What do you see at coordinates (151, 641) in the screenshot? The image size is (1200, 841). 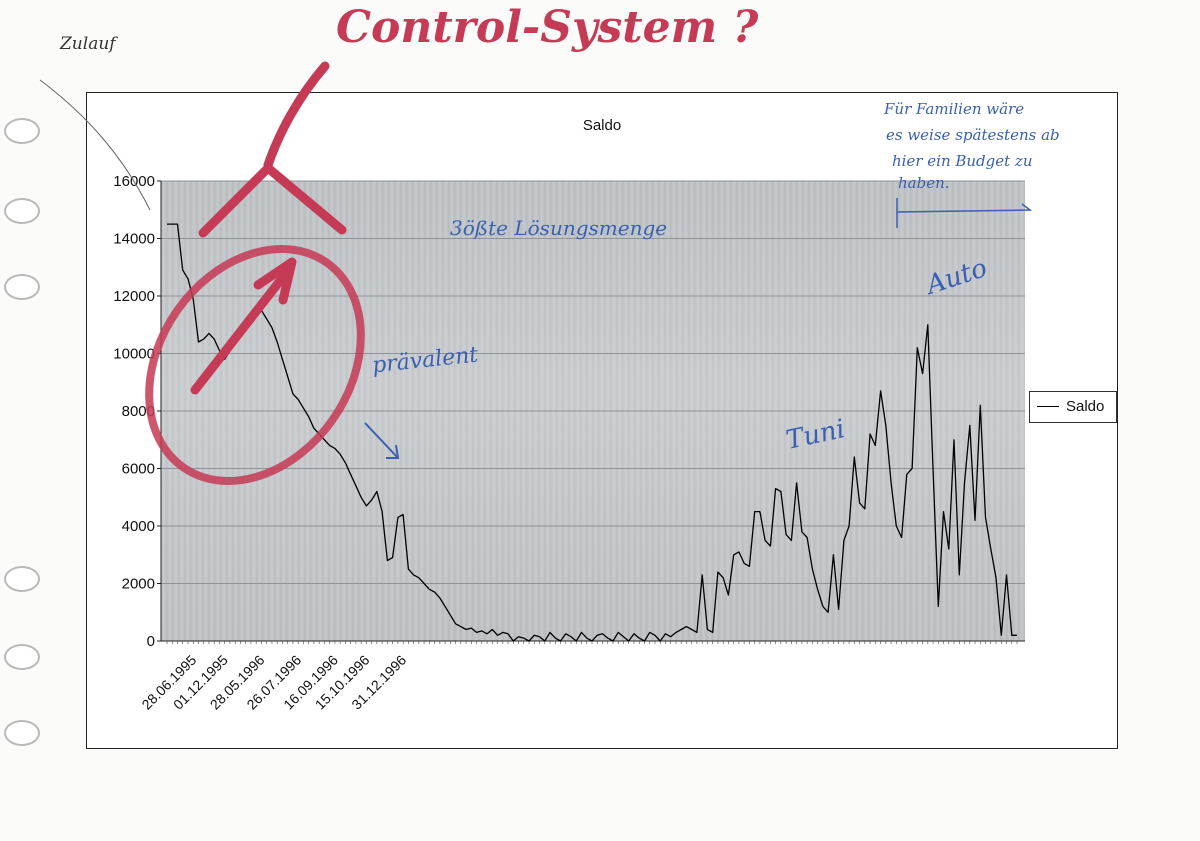 I see `y-tick-label-0: 0` at bounding box center [151, 641].